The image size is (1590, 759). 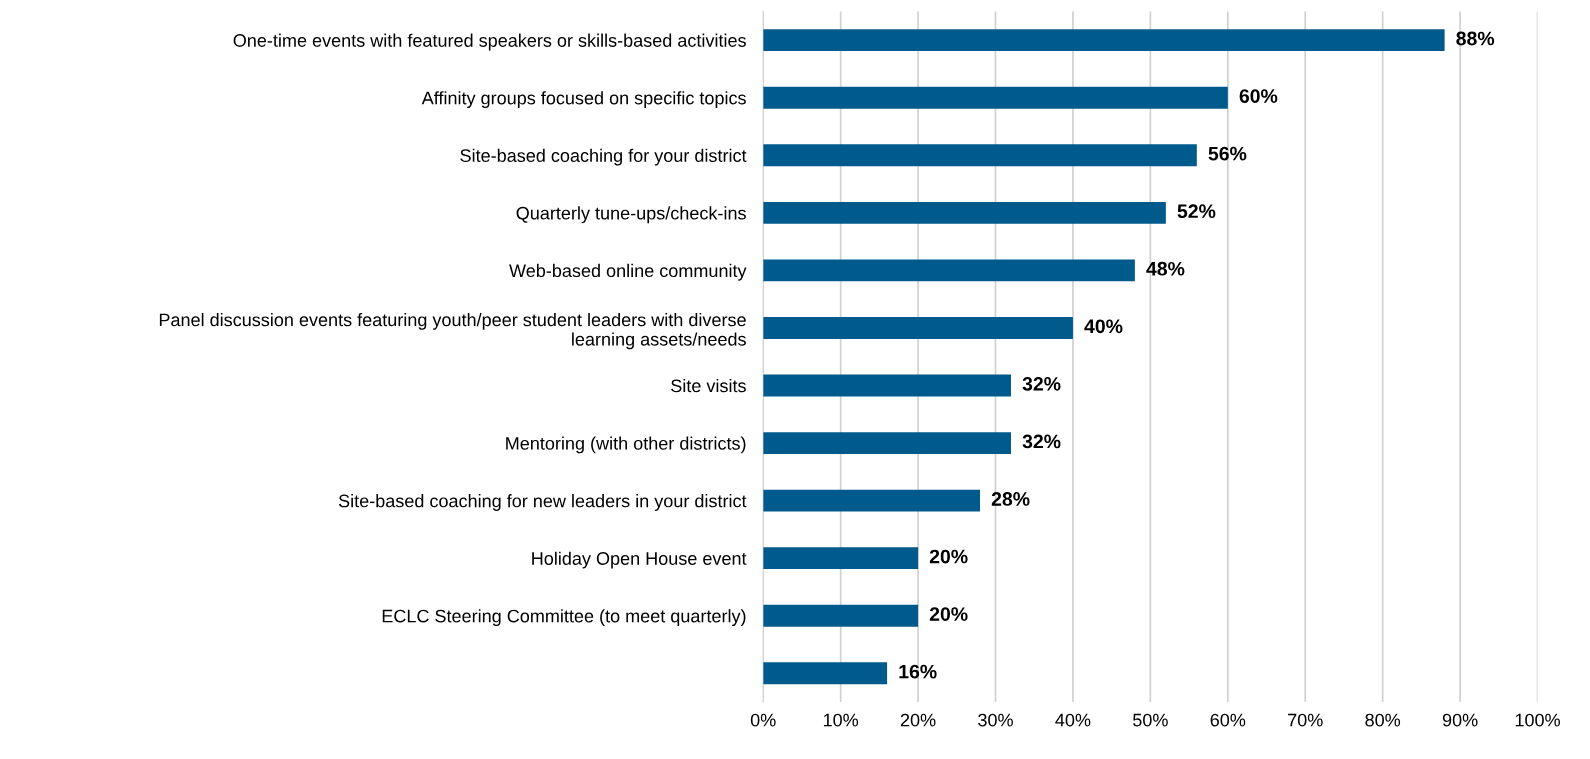 I want to click on data-label: 52%, so click(x=1196, y=211).